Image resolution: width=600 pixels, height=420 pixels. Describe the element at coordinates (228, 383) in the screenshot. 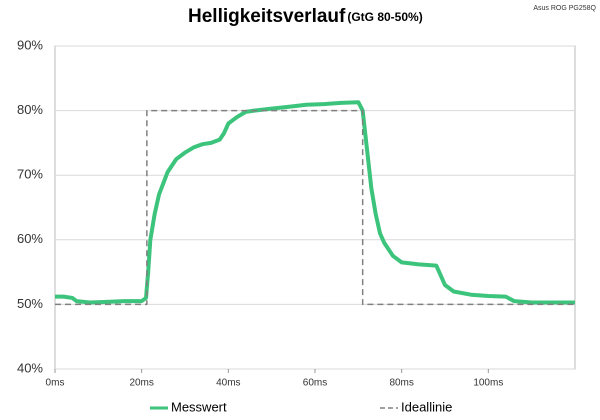

I see `x-tick-label: 40ms` at that location.